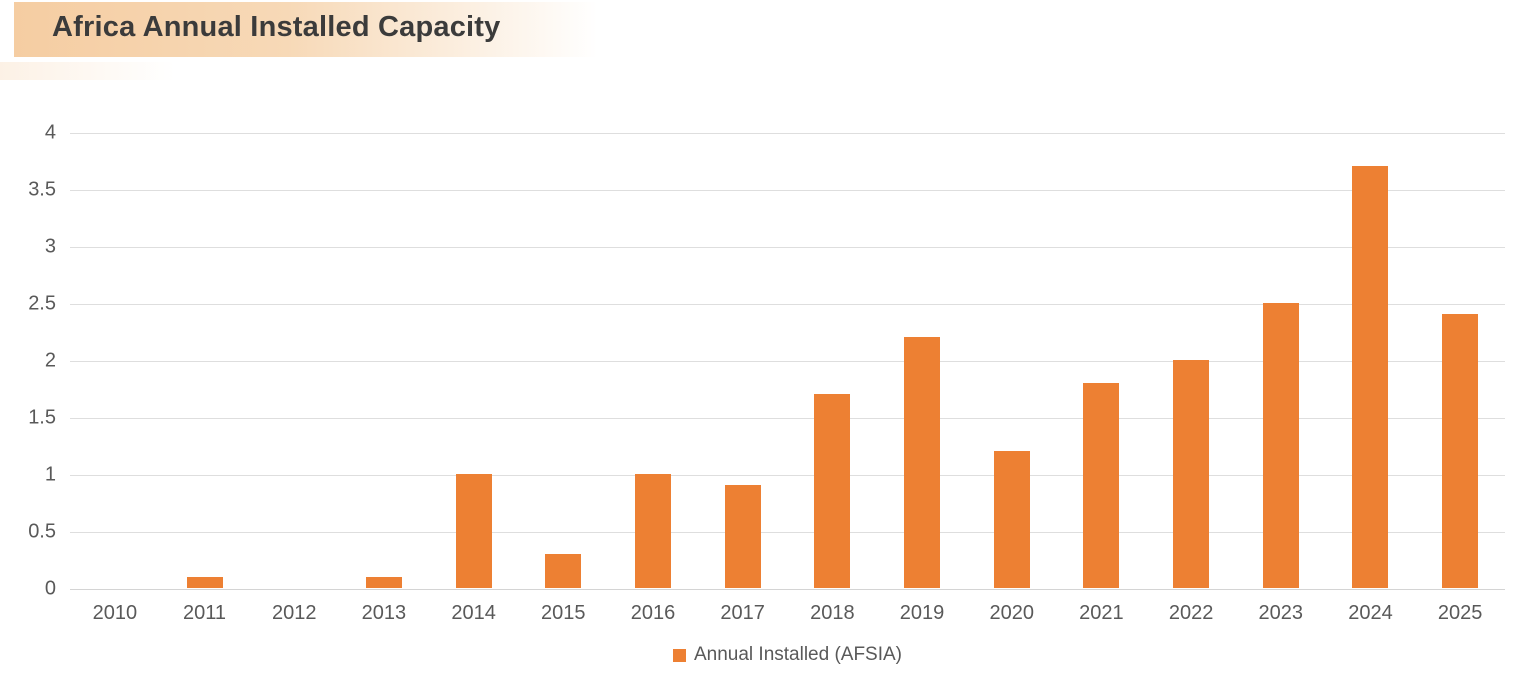  What do you see at coordinates (1191, 613) in the screenshot?
I see `x-tick-label-2022: 2022` at bounding box center [1191, 613].